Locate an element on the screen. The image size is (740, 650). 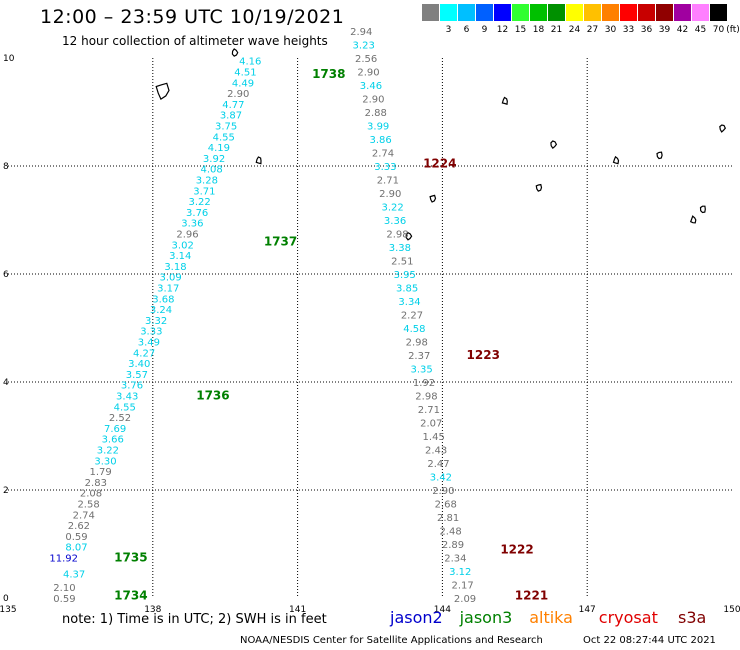
lon-tick-label: 141 is located at coordinates (297, 610).